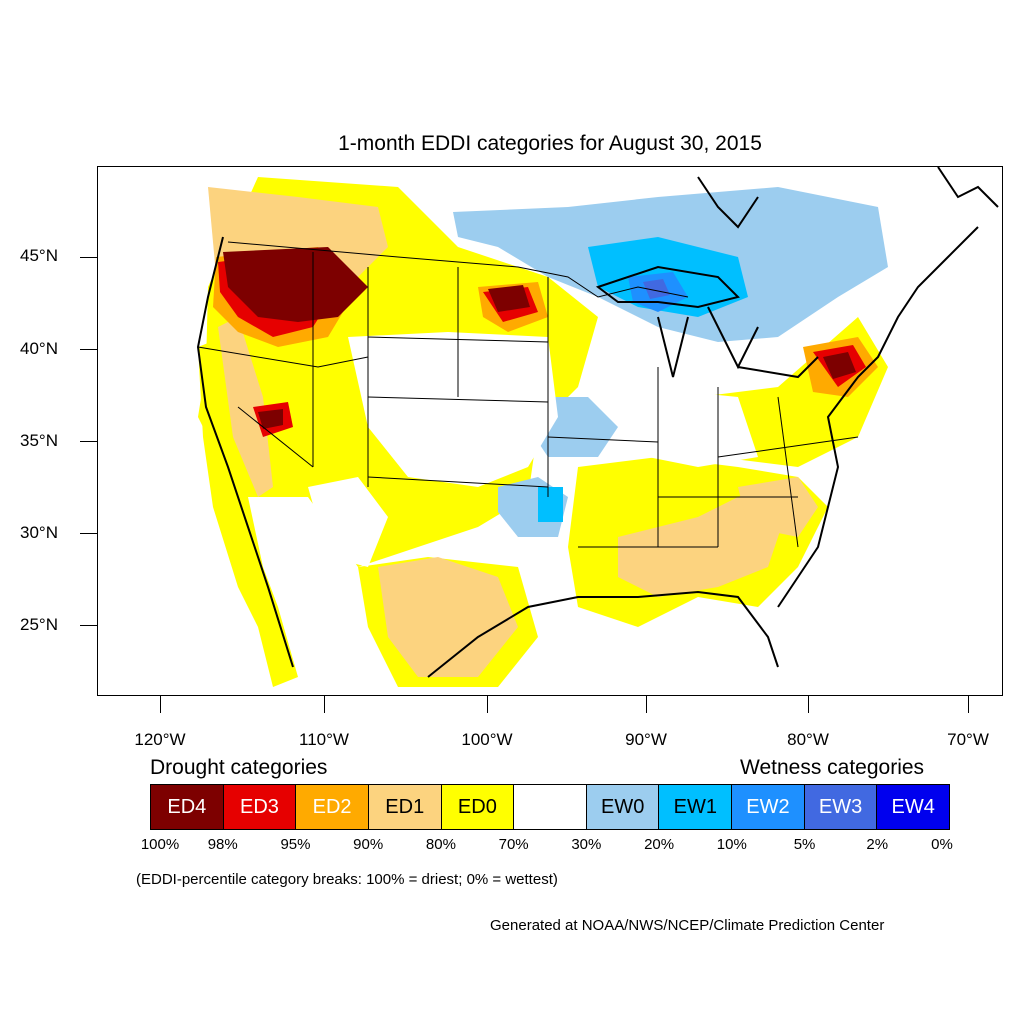 The width and height of the screenshot is (1024, 1024). I want to click on legend-swatch-neutral, so click(550, 807).